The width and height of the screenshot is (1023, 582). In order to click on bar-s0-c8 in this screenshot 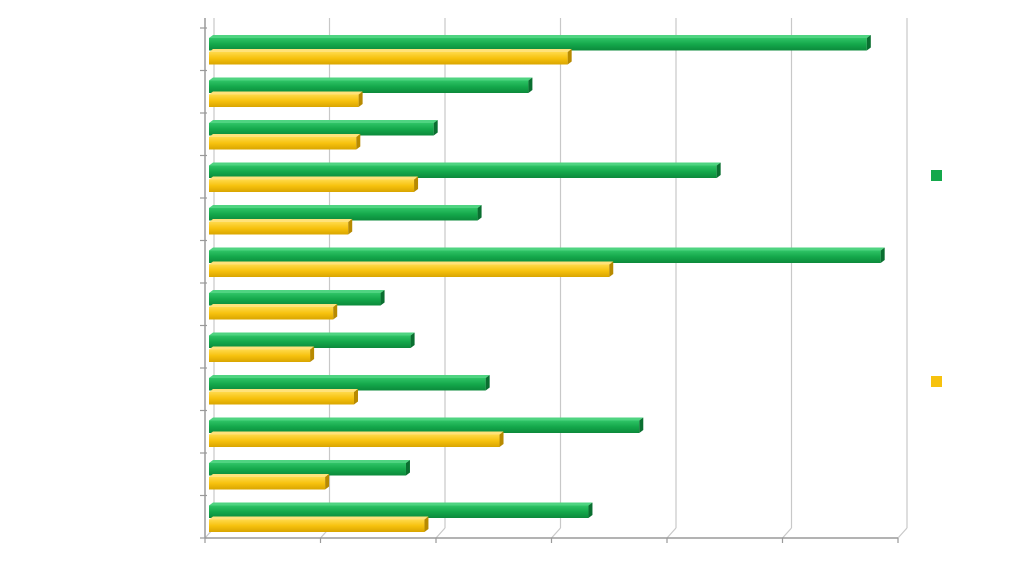, I will do `click(349, 383)`.